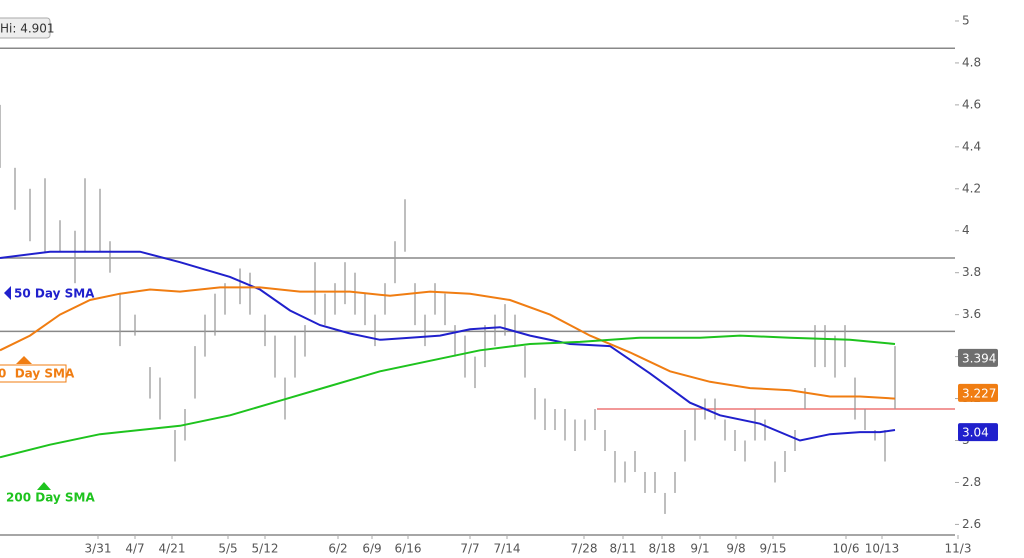  Describe the element at coordinates (846, 549) in the screenshot. I see `x-tick-label: 10/6` at that location.